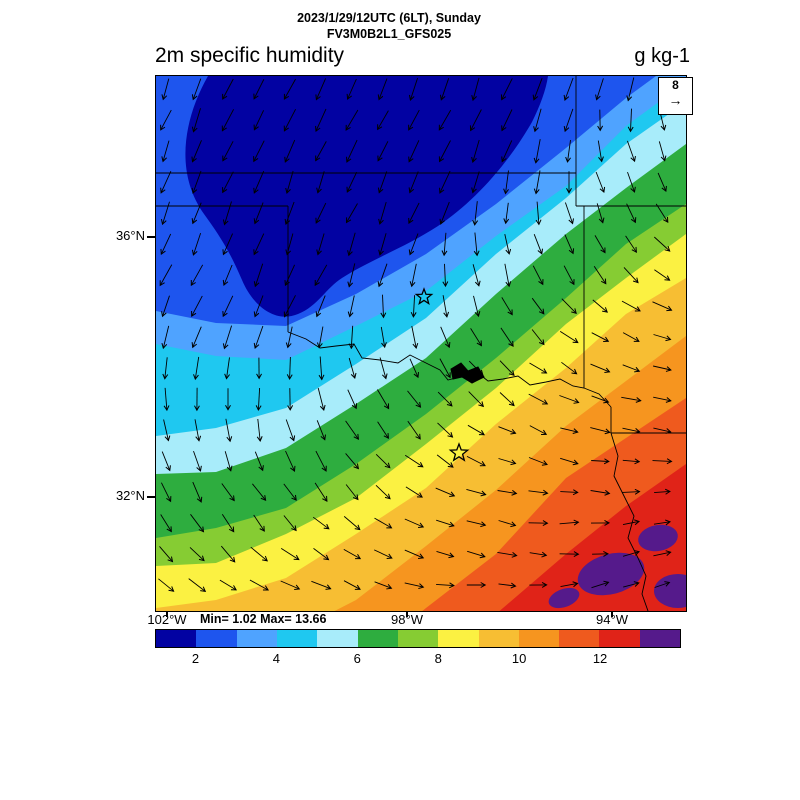 The height and width of the screenshot is (800, 800). What do you see at coordinates (130, 495) in the screenshot?
I see `lat-tick-label: 32°N` at bounding box center [130, 495].